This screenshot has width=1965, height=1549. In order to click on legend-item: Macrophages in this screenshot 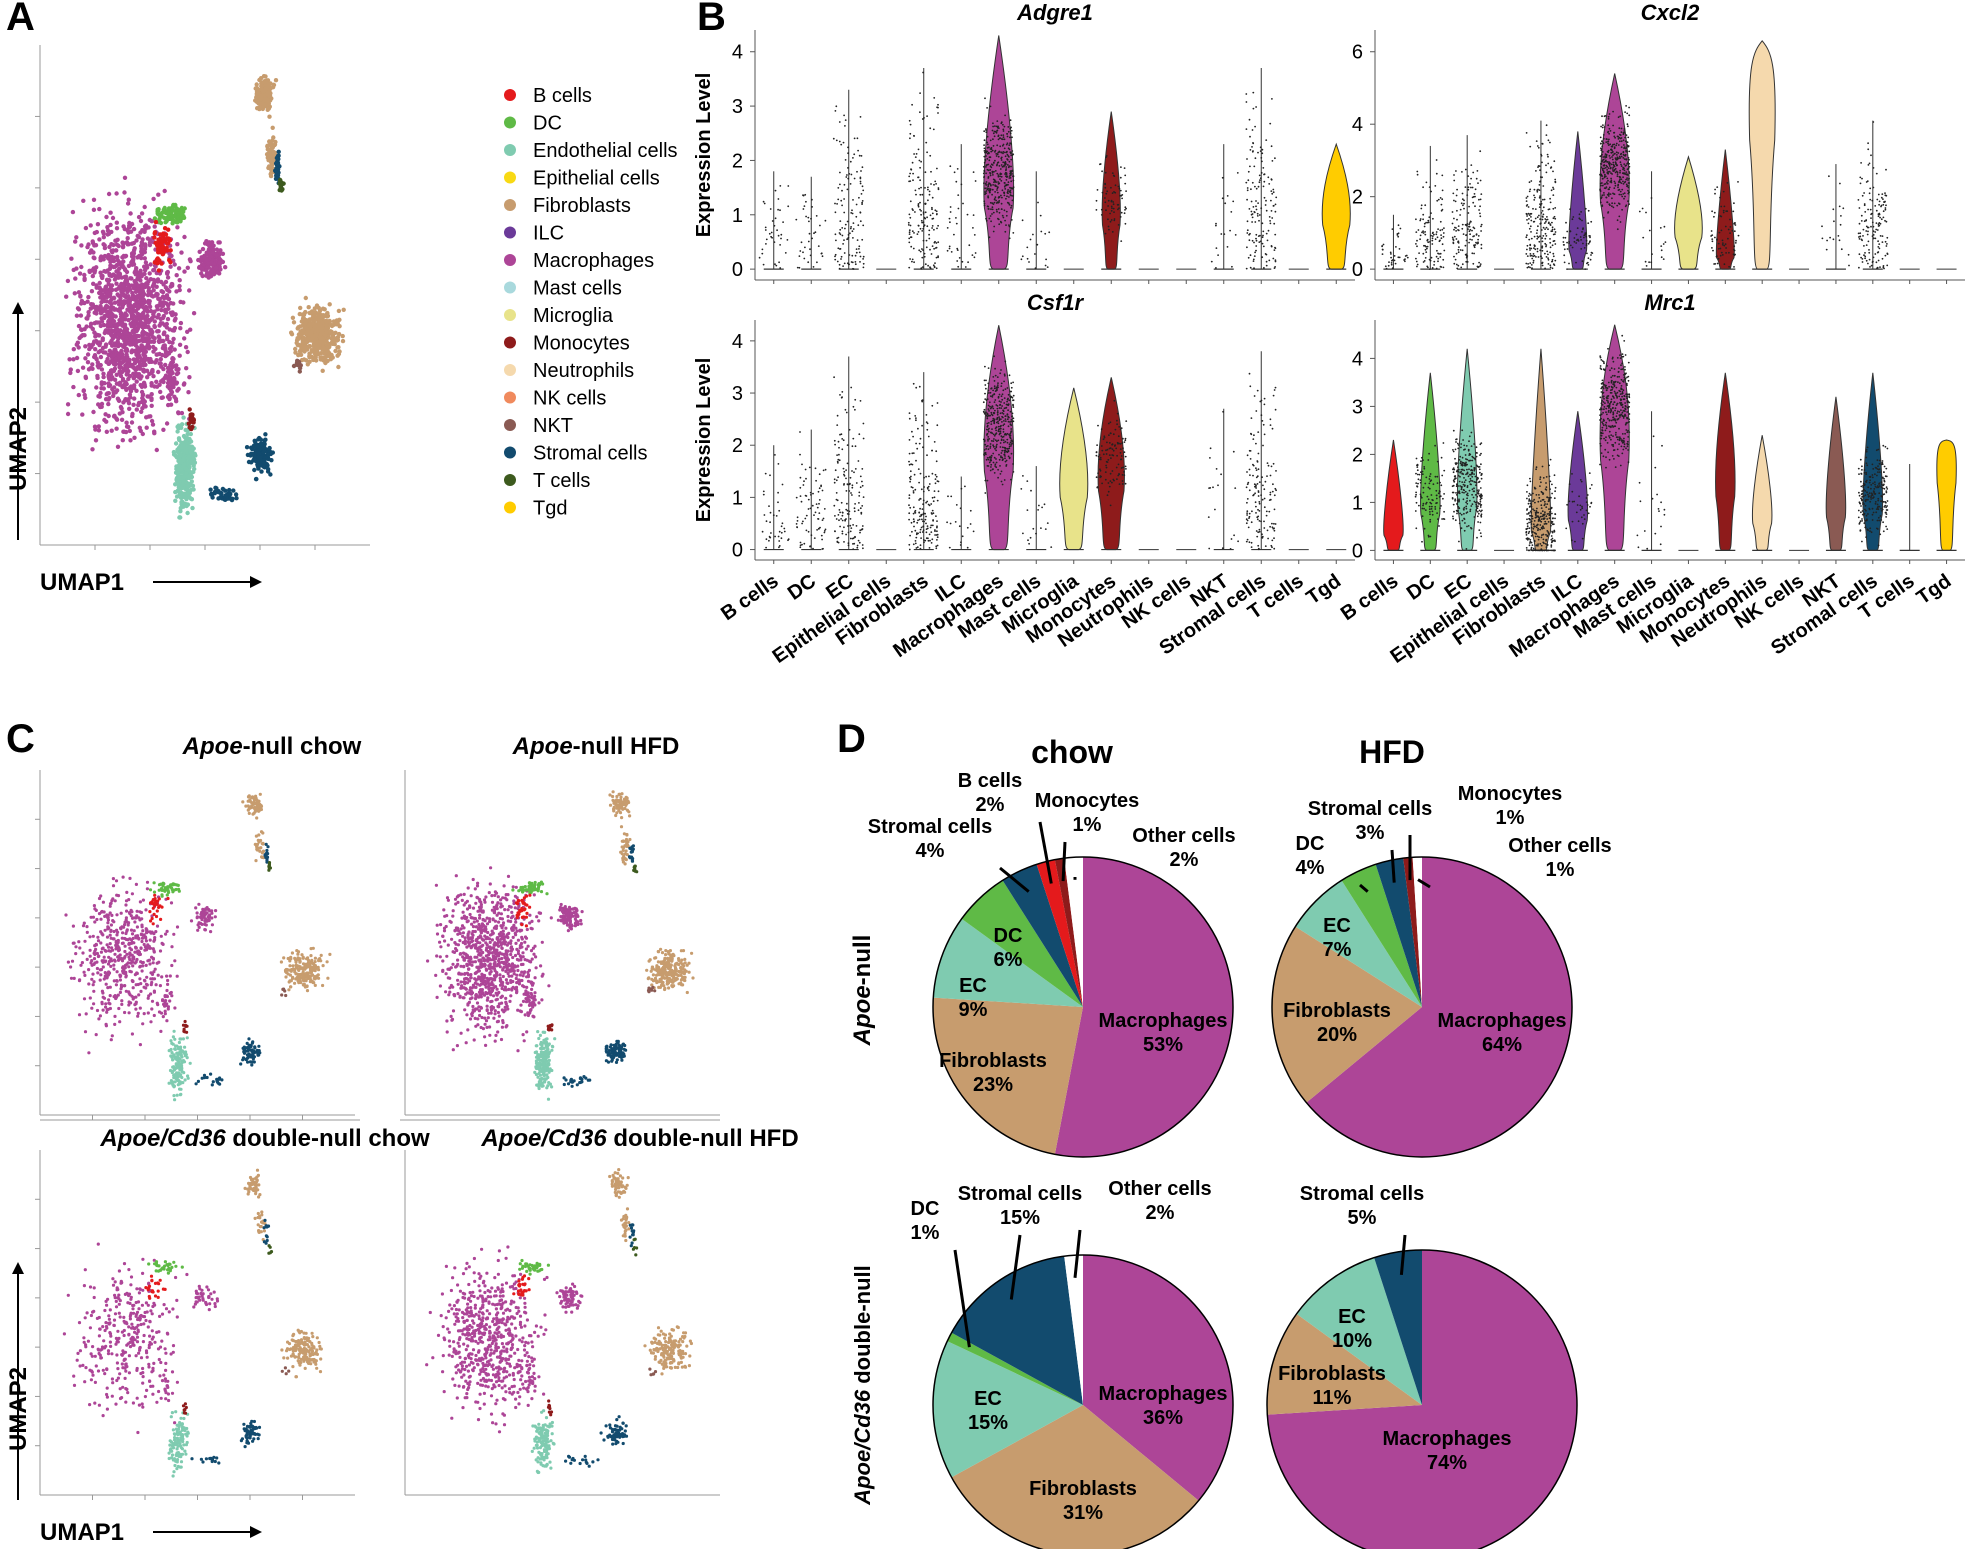, I will do `click(593, 261)`.